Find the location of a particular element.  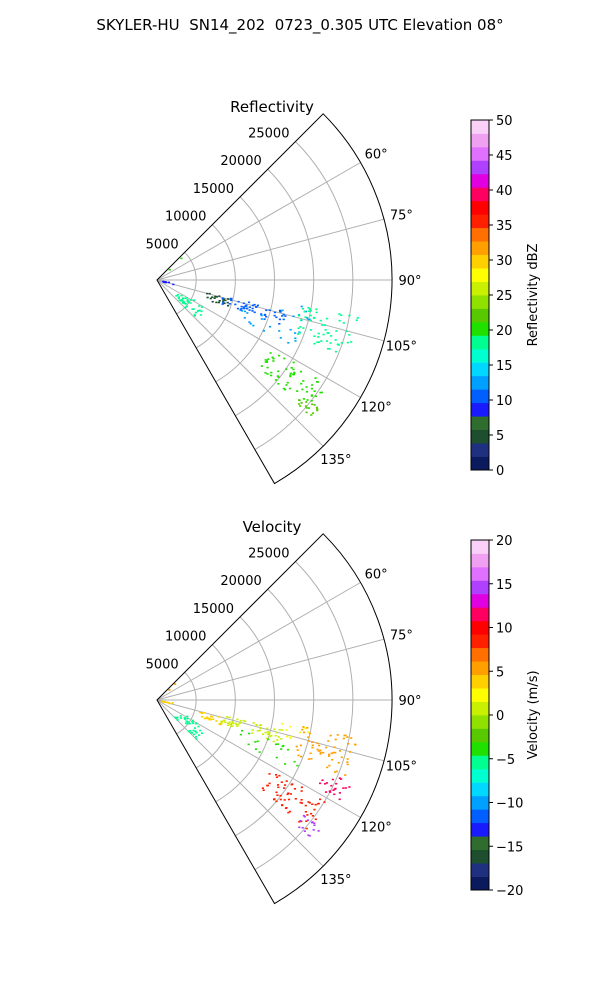

angle-tick-label: 90° is located at coordinates (409, 701).